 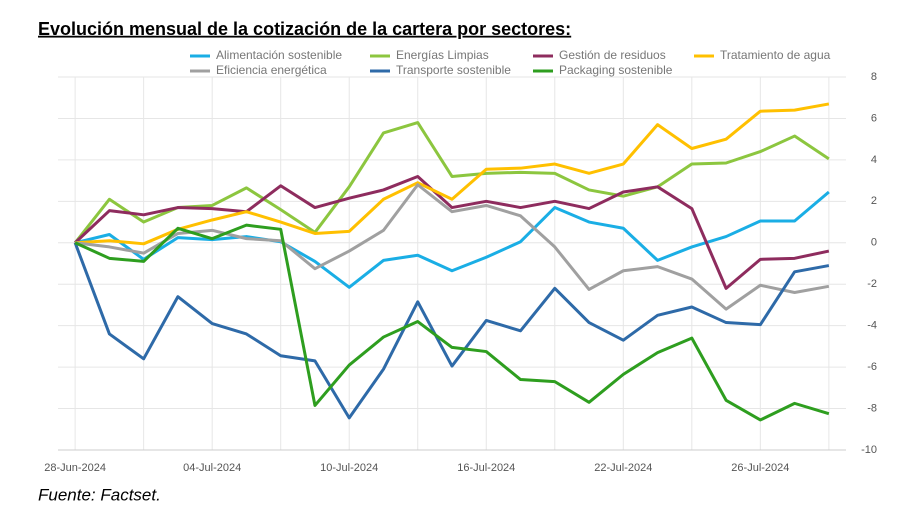 What do you see at coordinates (271, 70) in the screenshot?
I see `legend-label: Eficiencia energética` at bounding box center [271, 70].